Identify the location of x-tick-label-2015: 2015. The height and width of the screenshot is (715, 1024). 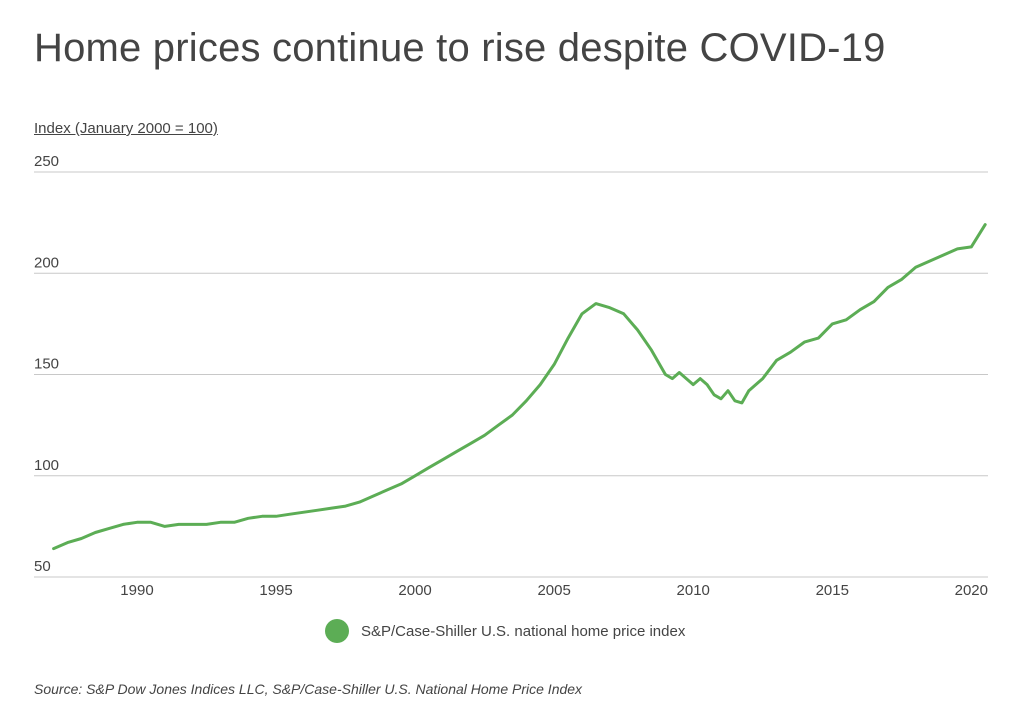
(832, 590).